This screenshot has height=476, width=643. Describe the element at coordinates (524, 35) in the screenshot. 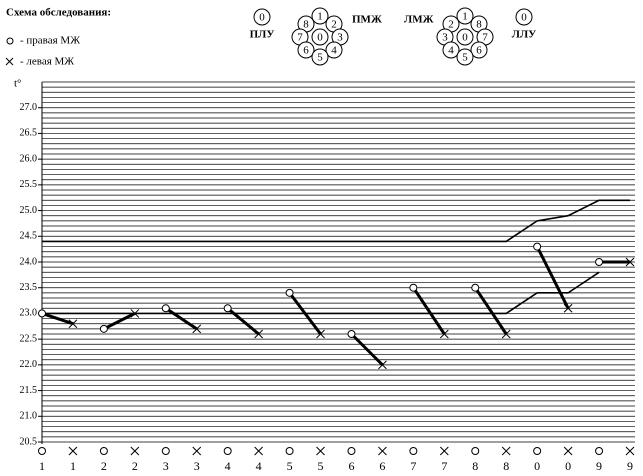

I see `scheme-label: ЛЛУ` at that location.